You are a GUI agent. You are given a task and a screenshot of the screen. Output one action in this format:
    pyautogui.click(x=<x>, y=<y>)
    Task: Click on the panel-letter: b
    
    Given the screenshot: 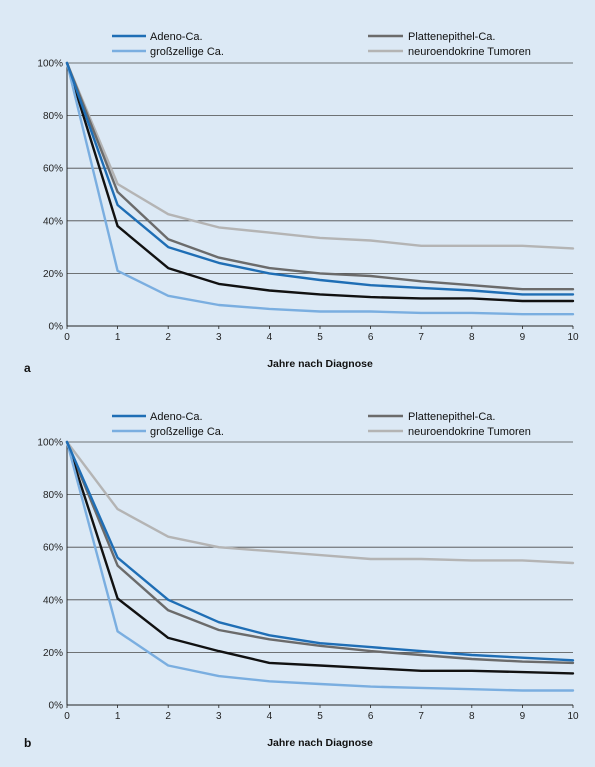 What is the action you would take?
    pyautogui.click(x=27, y=743)
    